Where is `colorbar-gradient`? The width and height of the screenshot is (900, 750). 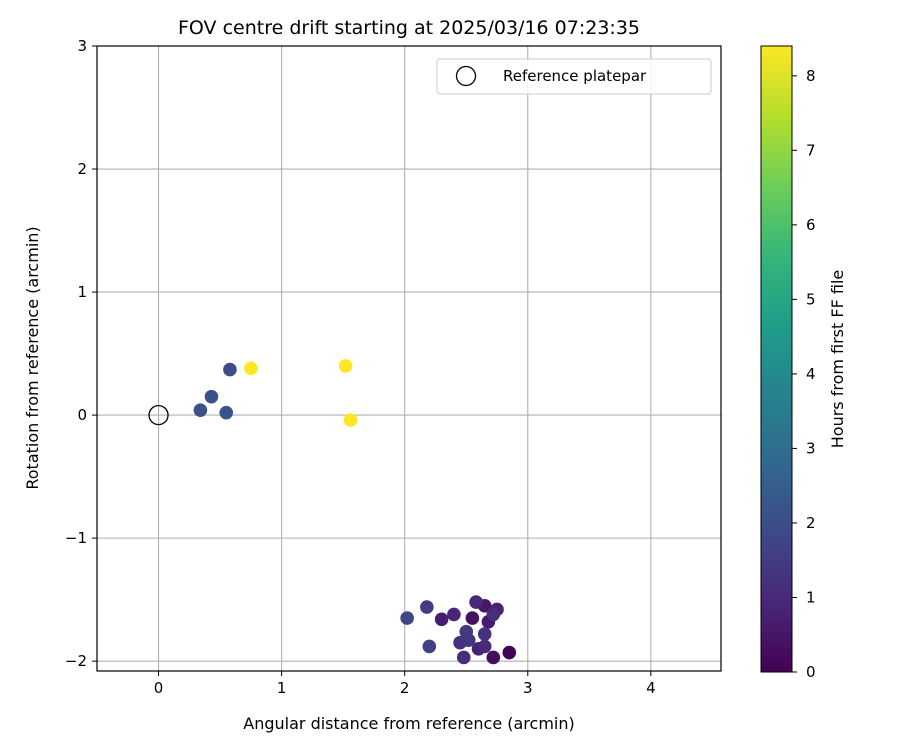
colorbar-gradient is located at coordinates (776, 359).